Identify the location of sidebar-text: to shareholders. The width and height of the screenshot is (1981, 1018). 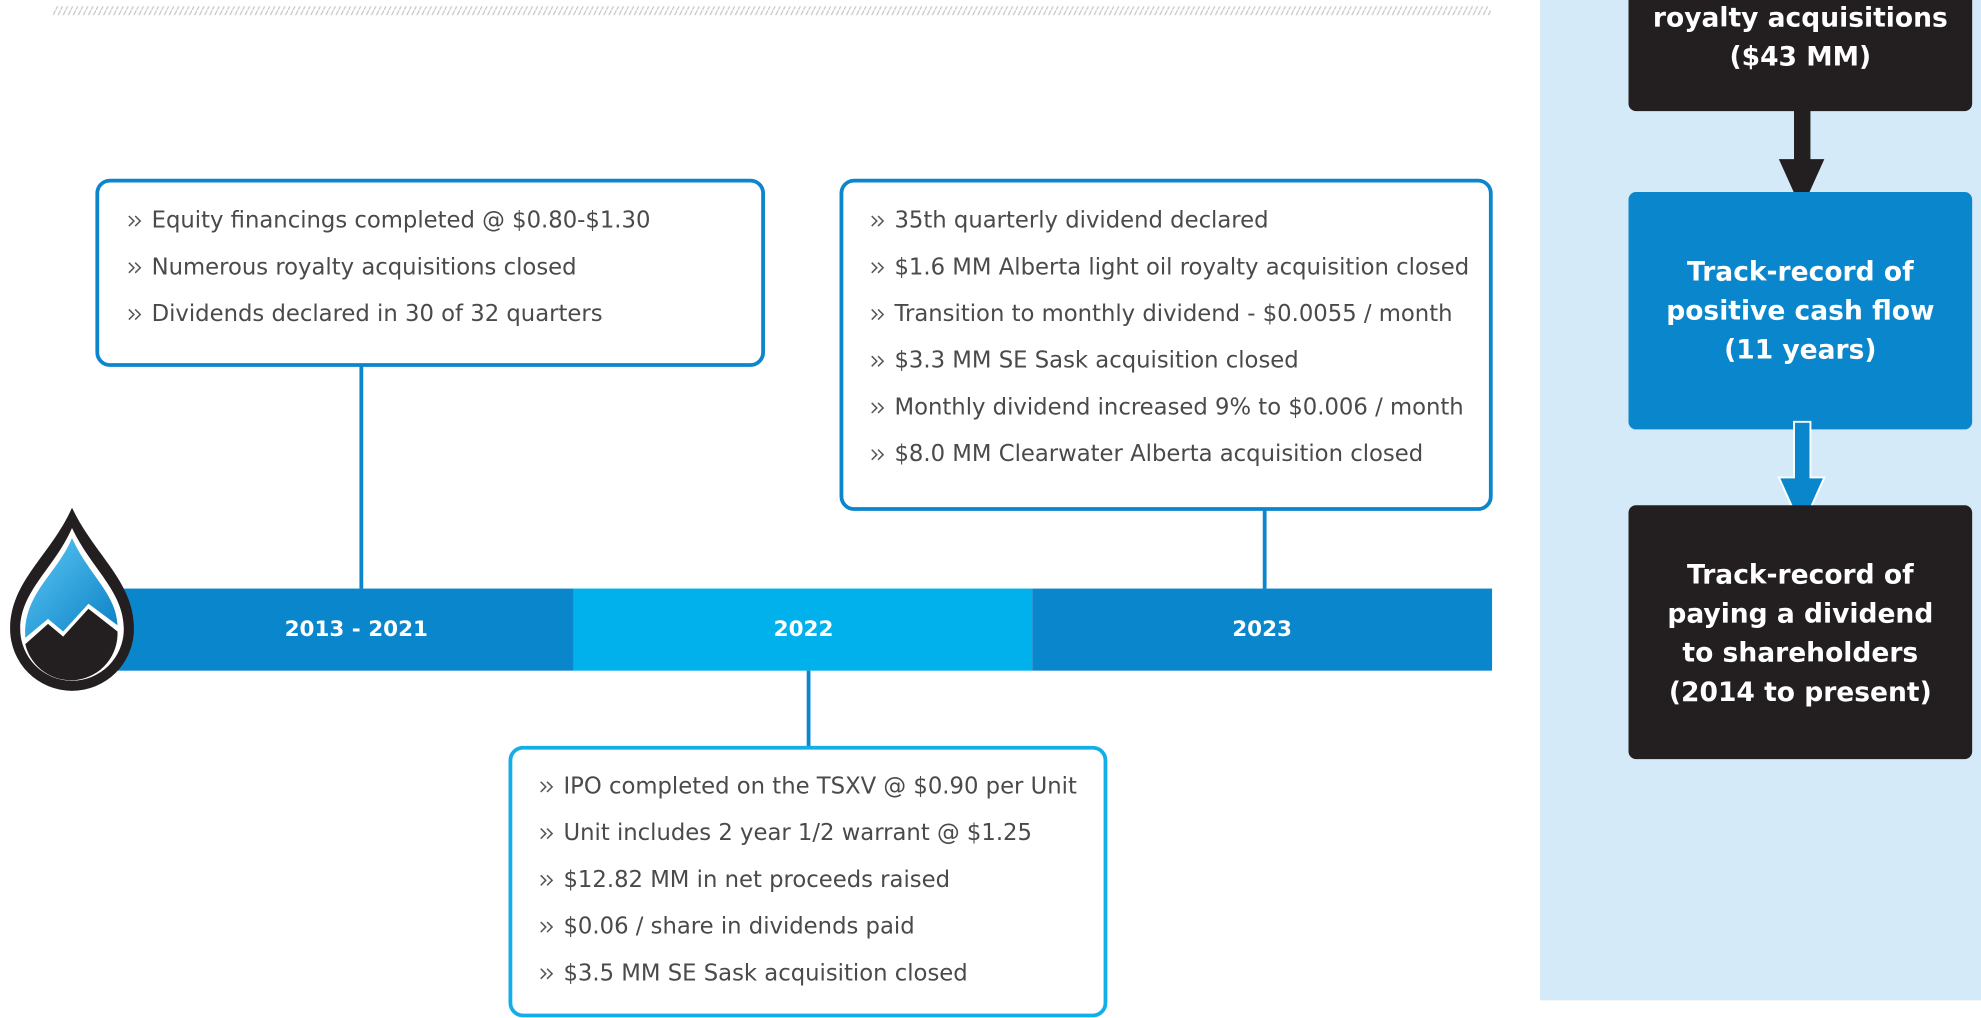
(1800, 653).